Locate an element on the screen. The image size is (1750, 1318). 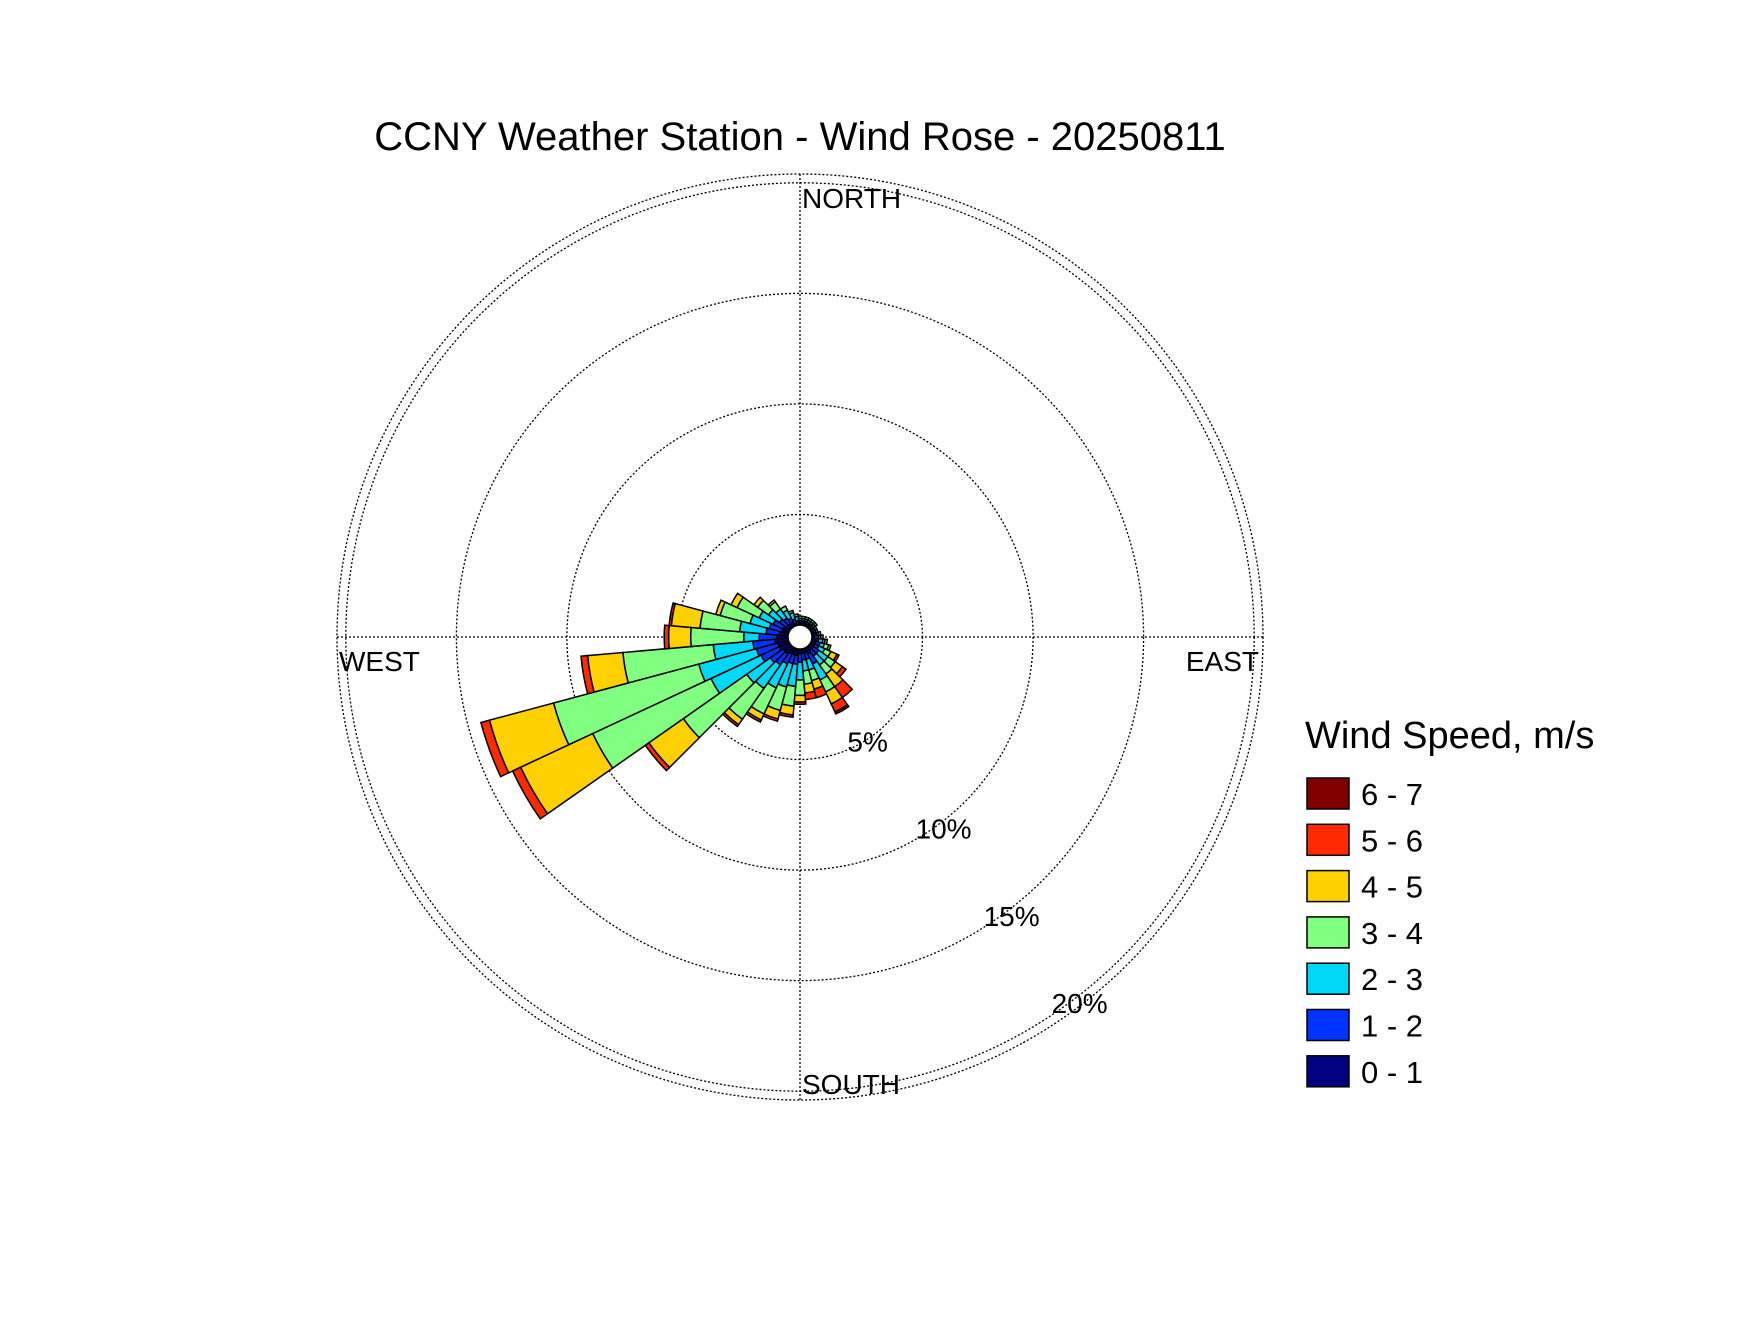
legend-label: 0 - 1 is located at coordinates (1392, 1072).